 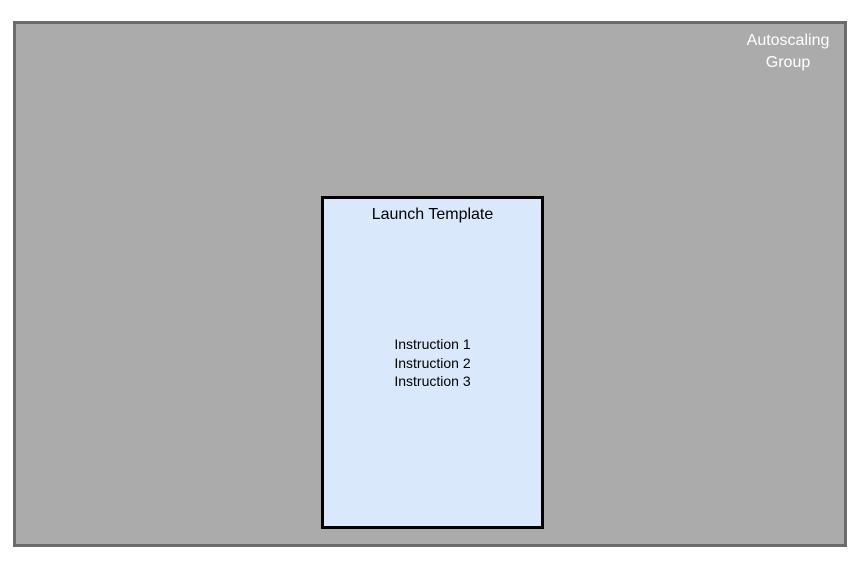 I want to click on instruction-item: Instruction 2, so click(x=432, y=362).